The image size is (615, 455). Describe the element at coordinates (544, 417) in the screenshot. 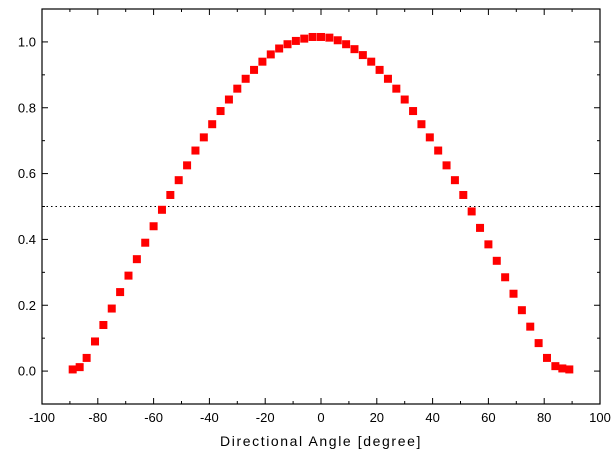

I see `x-tick-label: 80` at that location.